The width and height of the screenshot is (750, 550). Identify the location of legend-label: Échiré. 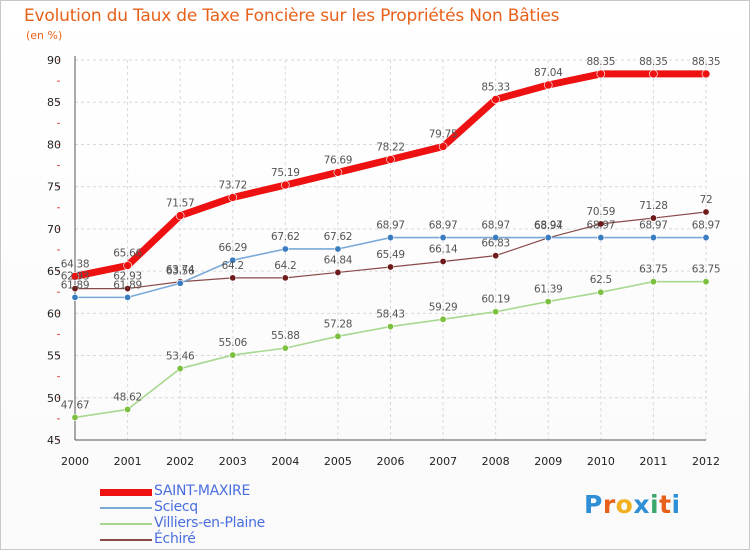
(175, 539).